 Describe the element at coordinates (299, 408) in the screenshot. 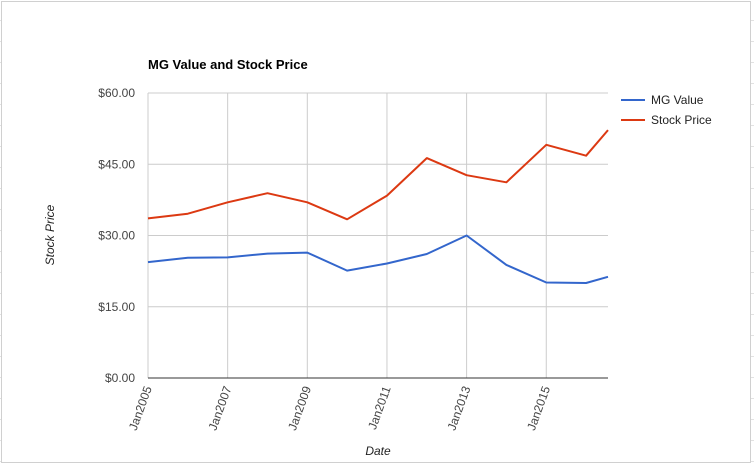

I see `x-tick-label: Jan2009` at that location.